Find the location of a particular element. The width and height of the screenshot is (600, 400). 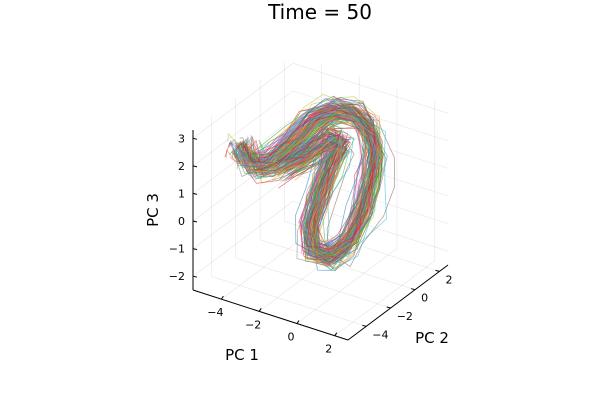

y-tick-label: −4 is located at coordinates (380, 334).